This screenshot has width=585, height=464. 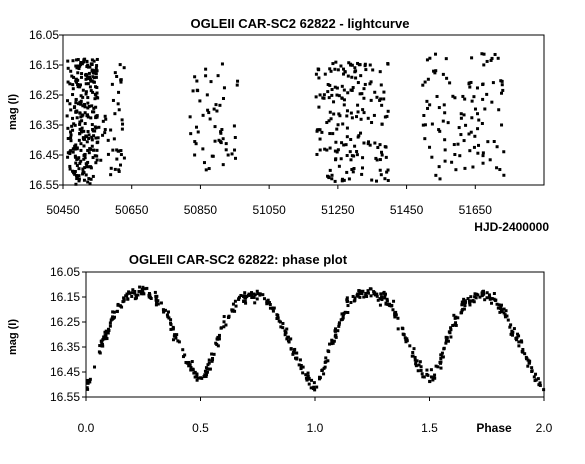 I want to click on phase-plot-y-tick-label: 16.25, so click(x=65, y=322).